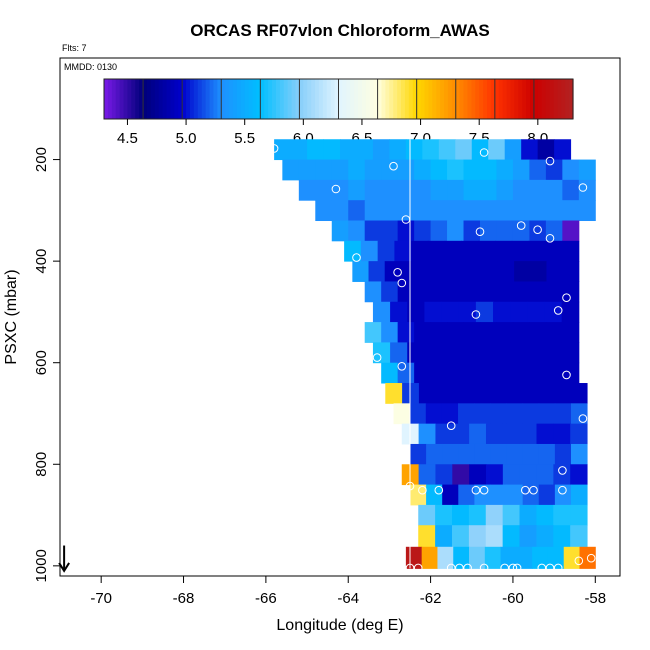 The width and height of the screenshot is (650, 650). What do you see at coordinates (186, 138) in the screenshot?
I see `colorbar-tick-label: 5.0` at bounding box center [186, 138].